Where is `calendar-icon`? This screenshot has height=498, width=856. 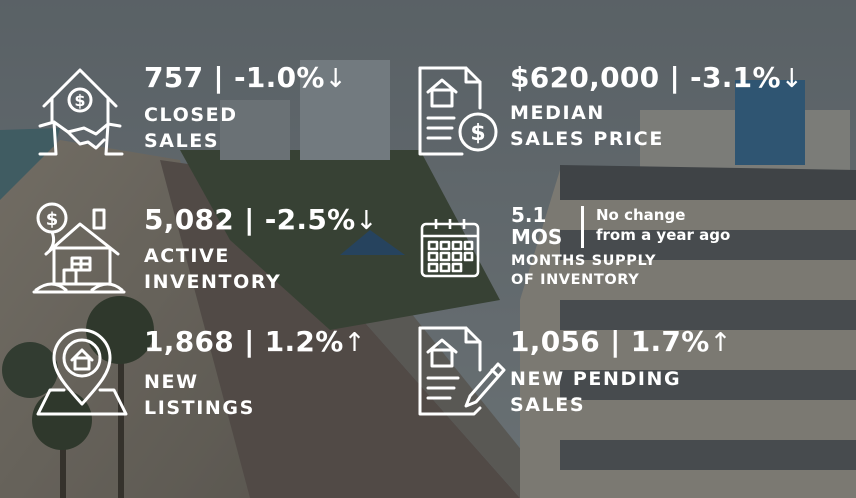
calendar-icon is located at coordinates (450, 248).